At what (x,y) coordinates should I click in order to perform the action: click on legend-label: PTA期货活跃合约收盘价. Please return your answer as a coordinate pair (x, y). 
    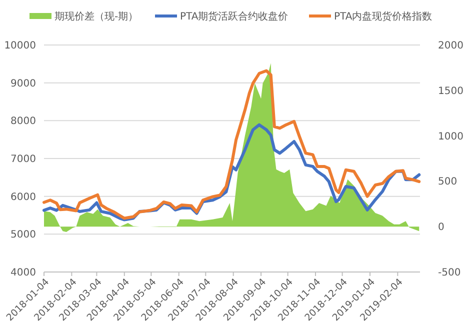
    Looking at the image, I should click on (234, 16).